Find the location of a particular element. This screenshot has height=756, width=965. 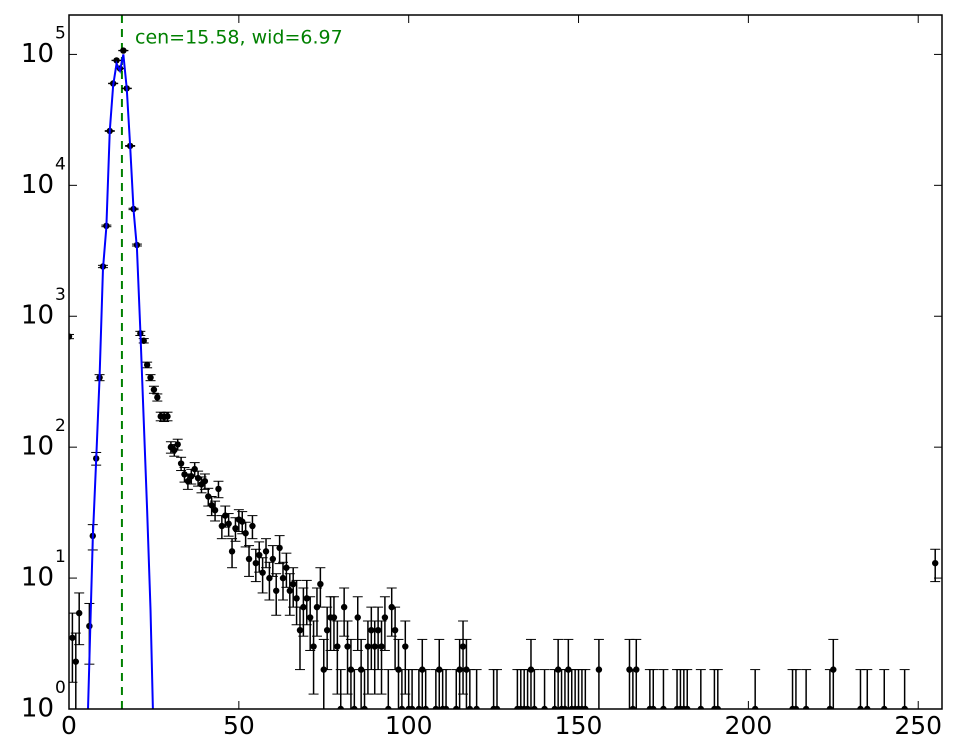

x-tick-label: 50 is located at coordinates (239, 725).